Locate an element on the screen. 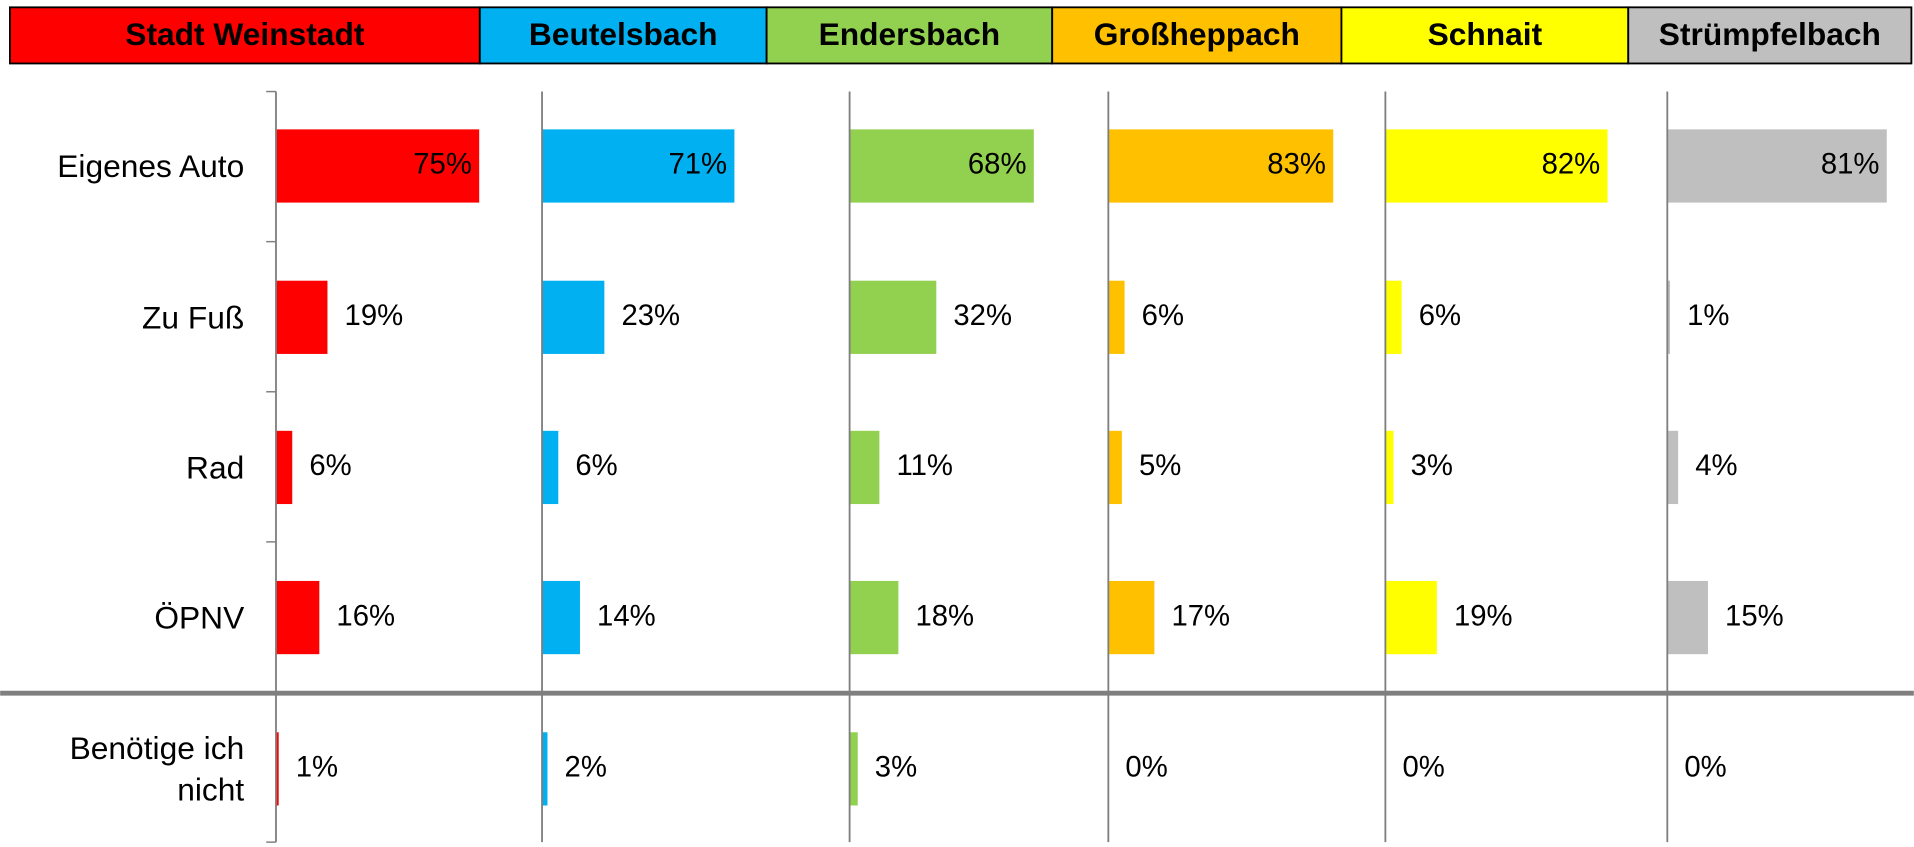 Image resolution: width=1914 pixels, height=847 pixels. value-label: 75% is located at coordinates (442, 164).